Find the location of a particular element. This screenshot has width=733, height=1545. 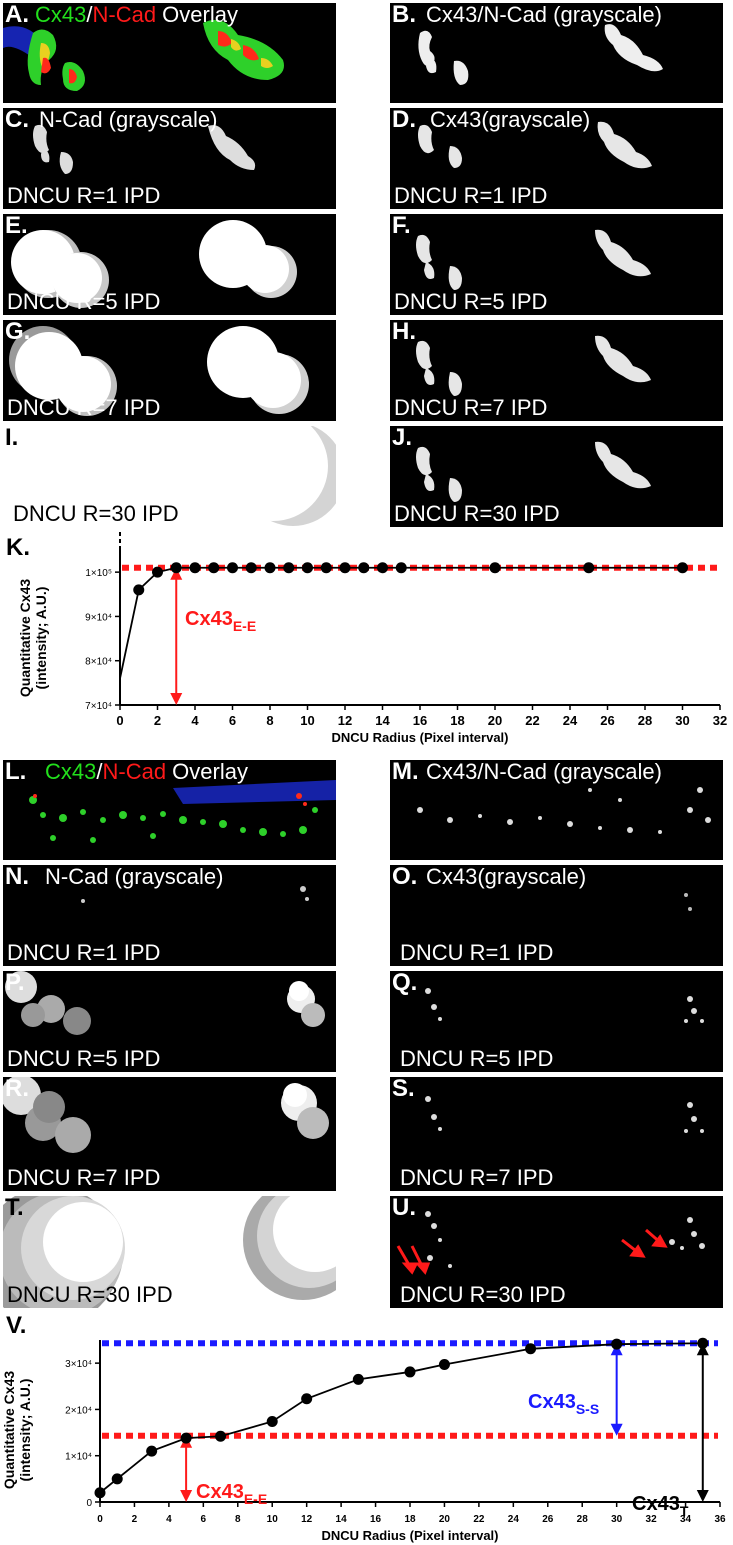

panel-letter: N. is located at coordinates (17, 877).